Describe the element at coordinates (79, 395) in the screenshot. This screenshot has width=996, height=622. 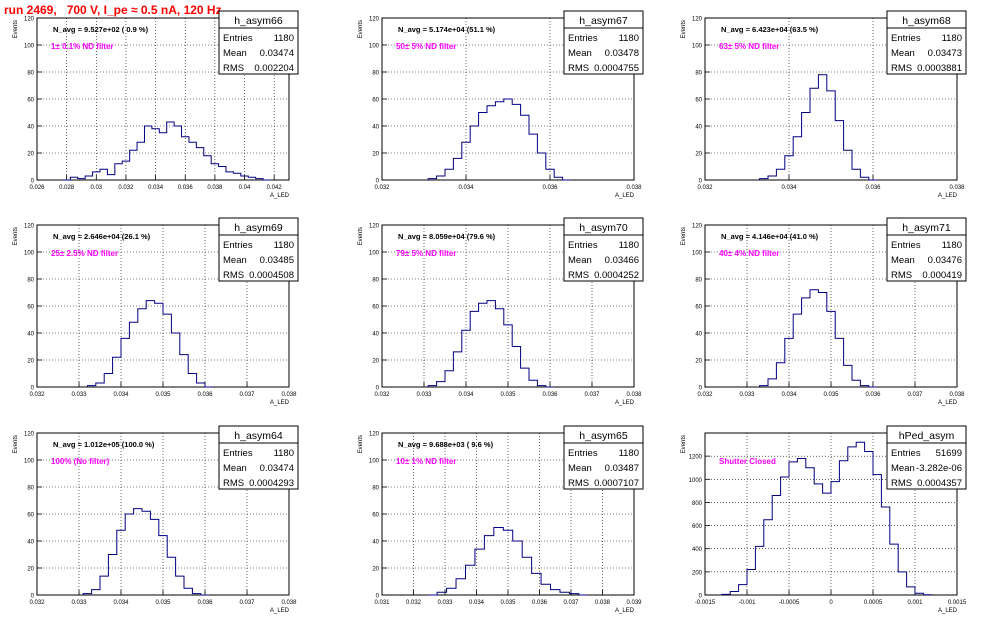
I see `x-tick-label: 0.033` at that location.